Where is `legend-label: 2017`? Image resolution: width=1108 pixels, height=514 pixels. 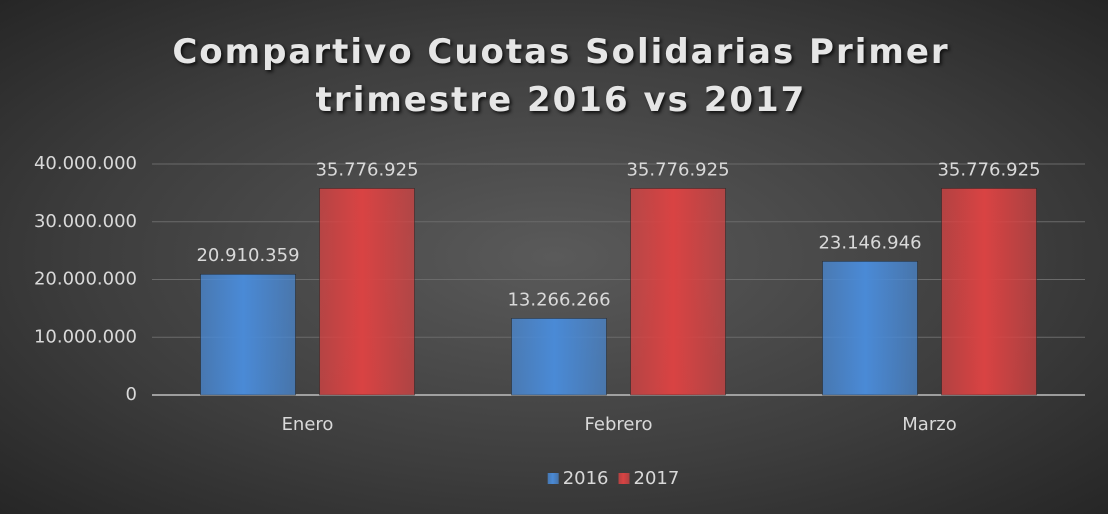 legend-label: 2017 is located at coordinates (657, 478).